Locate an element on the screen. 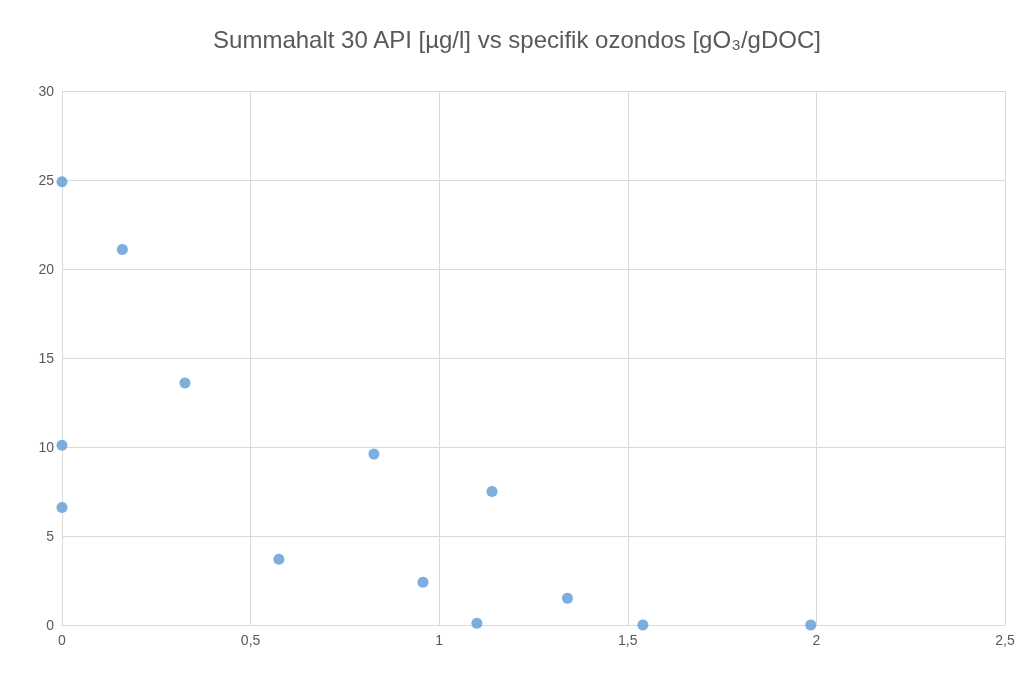 The image size is (1034, 673). y-tick-label: 20 is located at coordinates (46, 269).